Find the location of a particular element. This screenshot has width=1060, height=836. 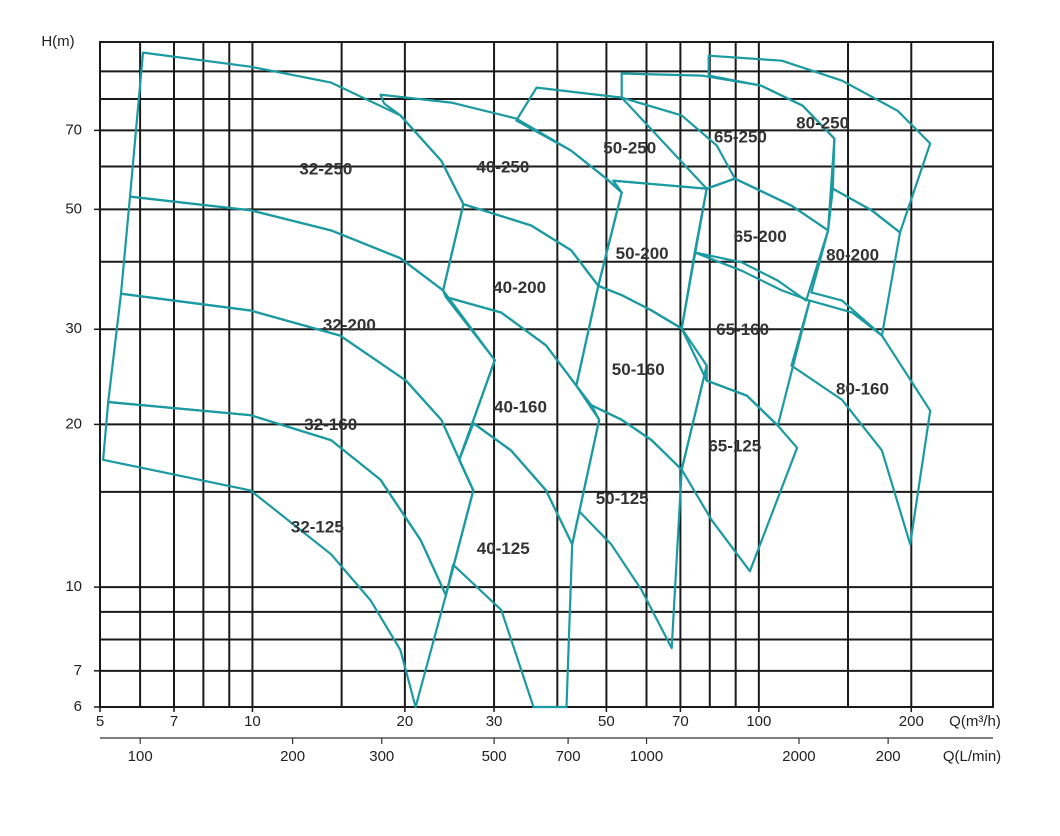

x-tick-label: 20 is located at coordinates (405, 721).